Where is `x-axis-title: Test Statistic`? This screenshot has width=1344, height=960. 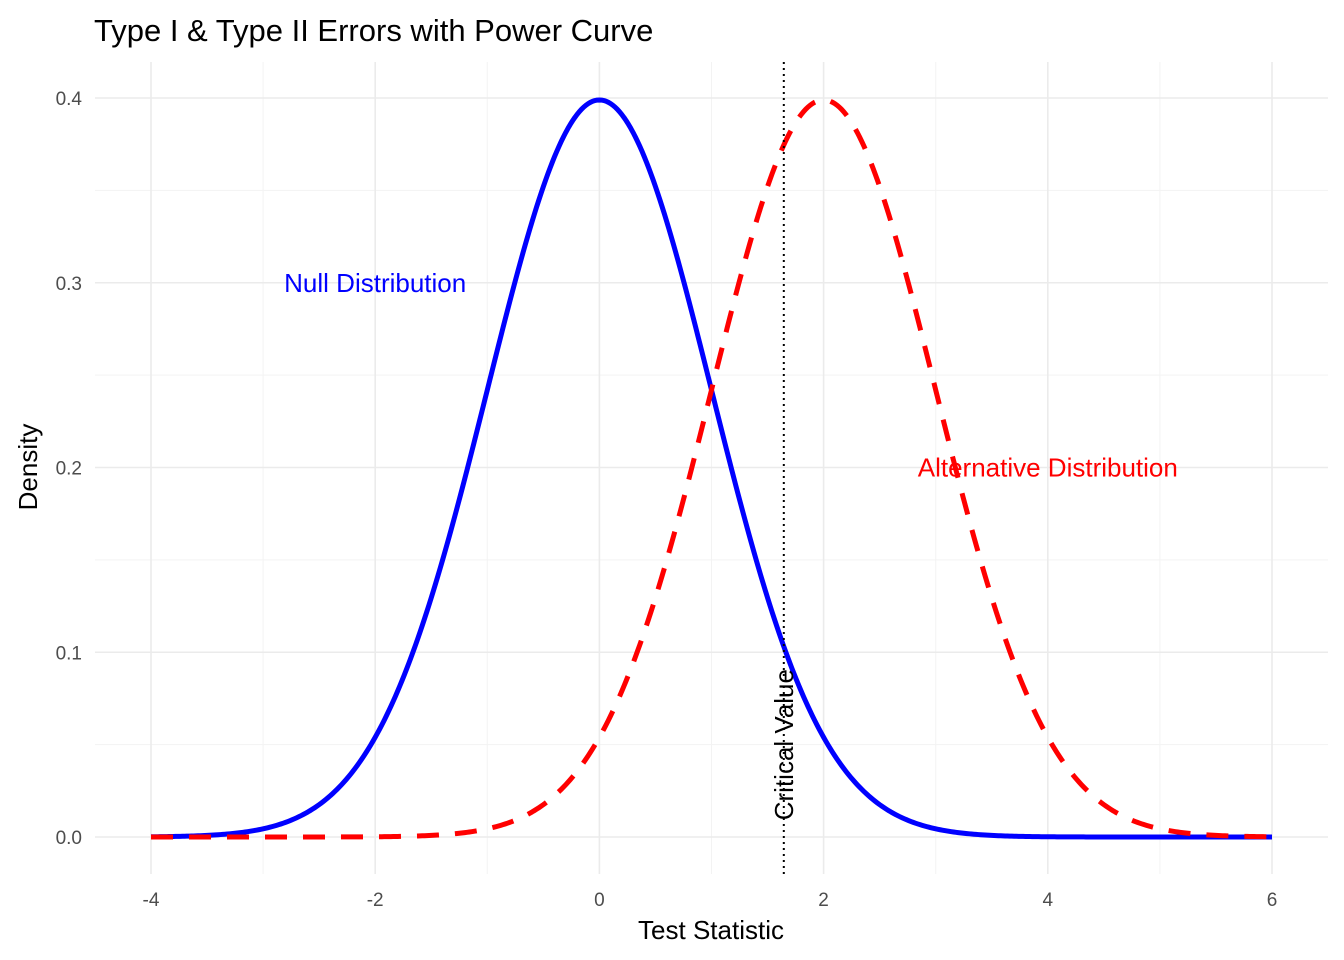 x-axis-title: Test Statistic is located at coordinates (711, 930).